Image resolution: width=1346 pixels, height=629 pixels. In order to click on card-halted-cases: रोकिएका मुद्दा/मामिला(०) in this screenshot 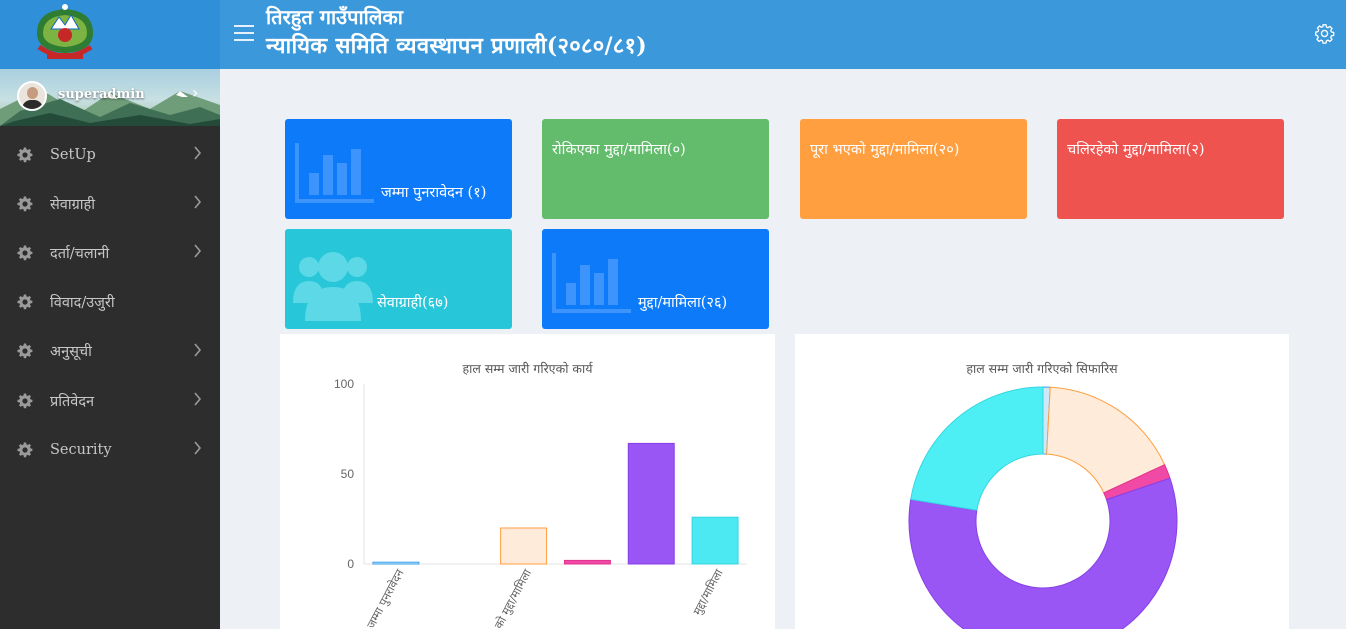, I will do `click(655, 169)`.